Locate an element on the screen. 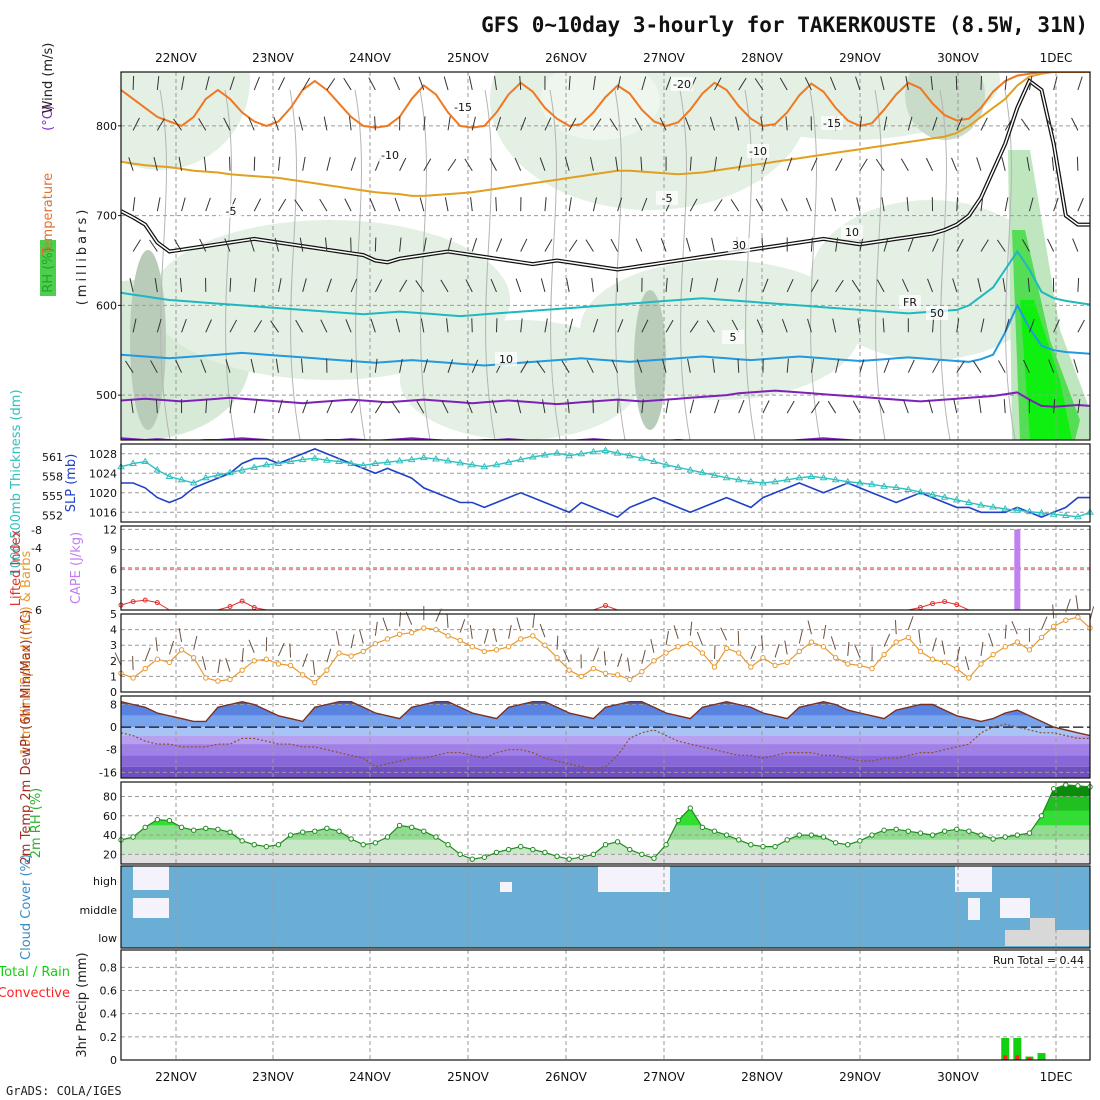 Image resolution: width=1100 pixels, height=1100 pixels. precip-ytick: 0 is located at coordinates (113, 1060).